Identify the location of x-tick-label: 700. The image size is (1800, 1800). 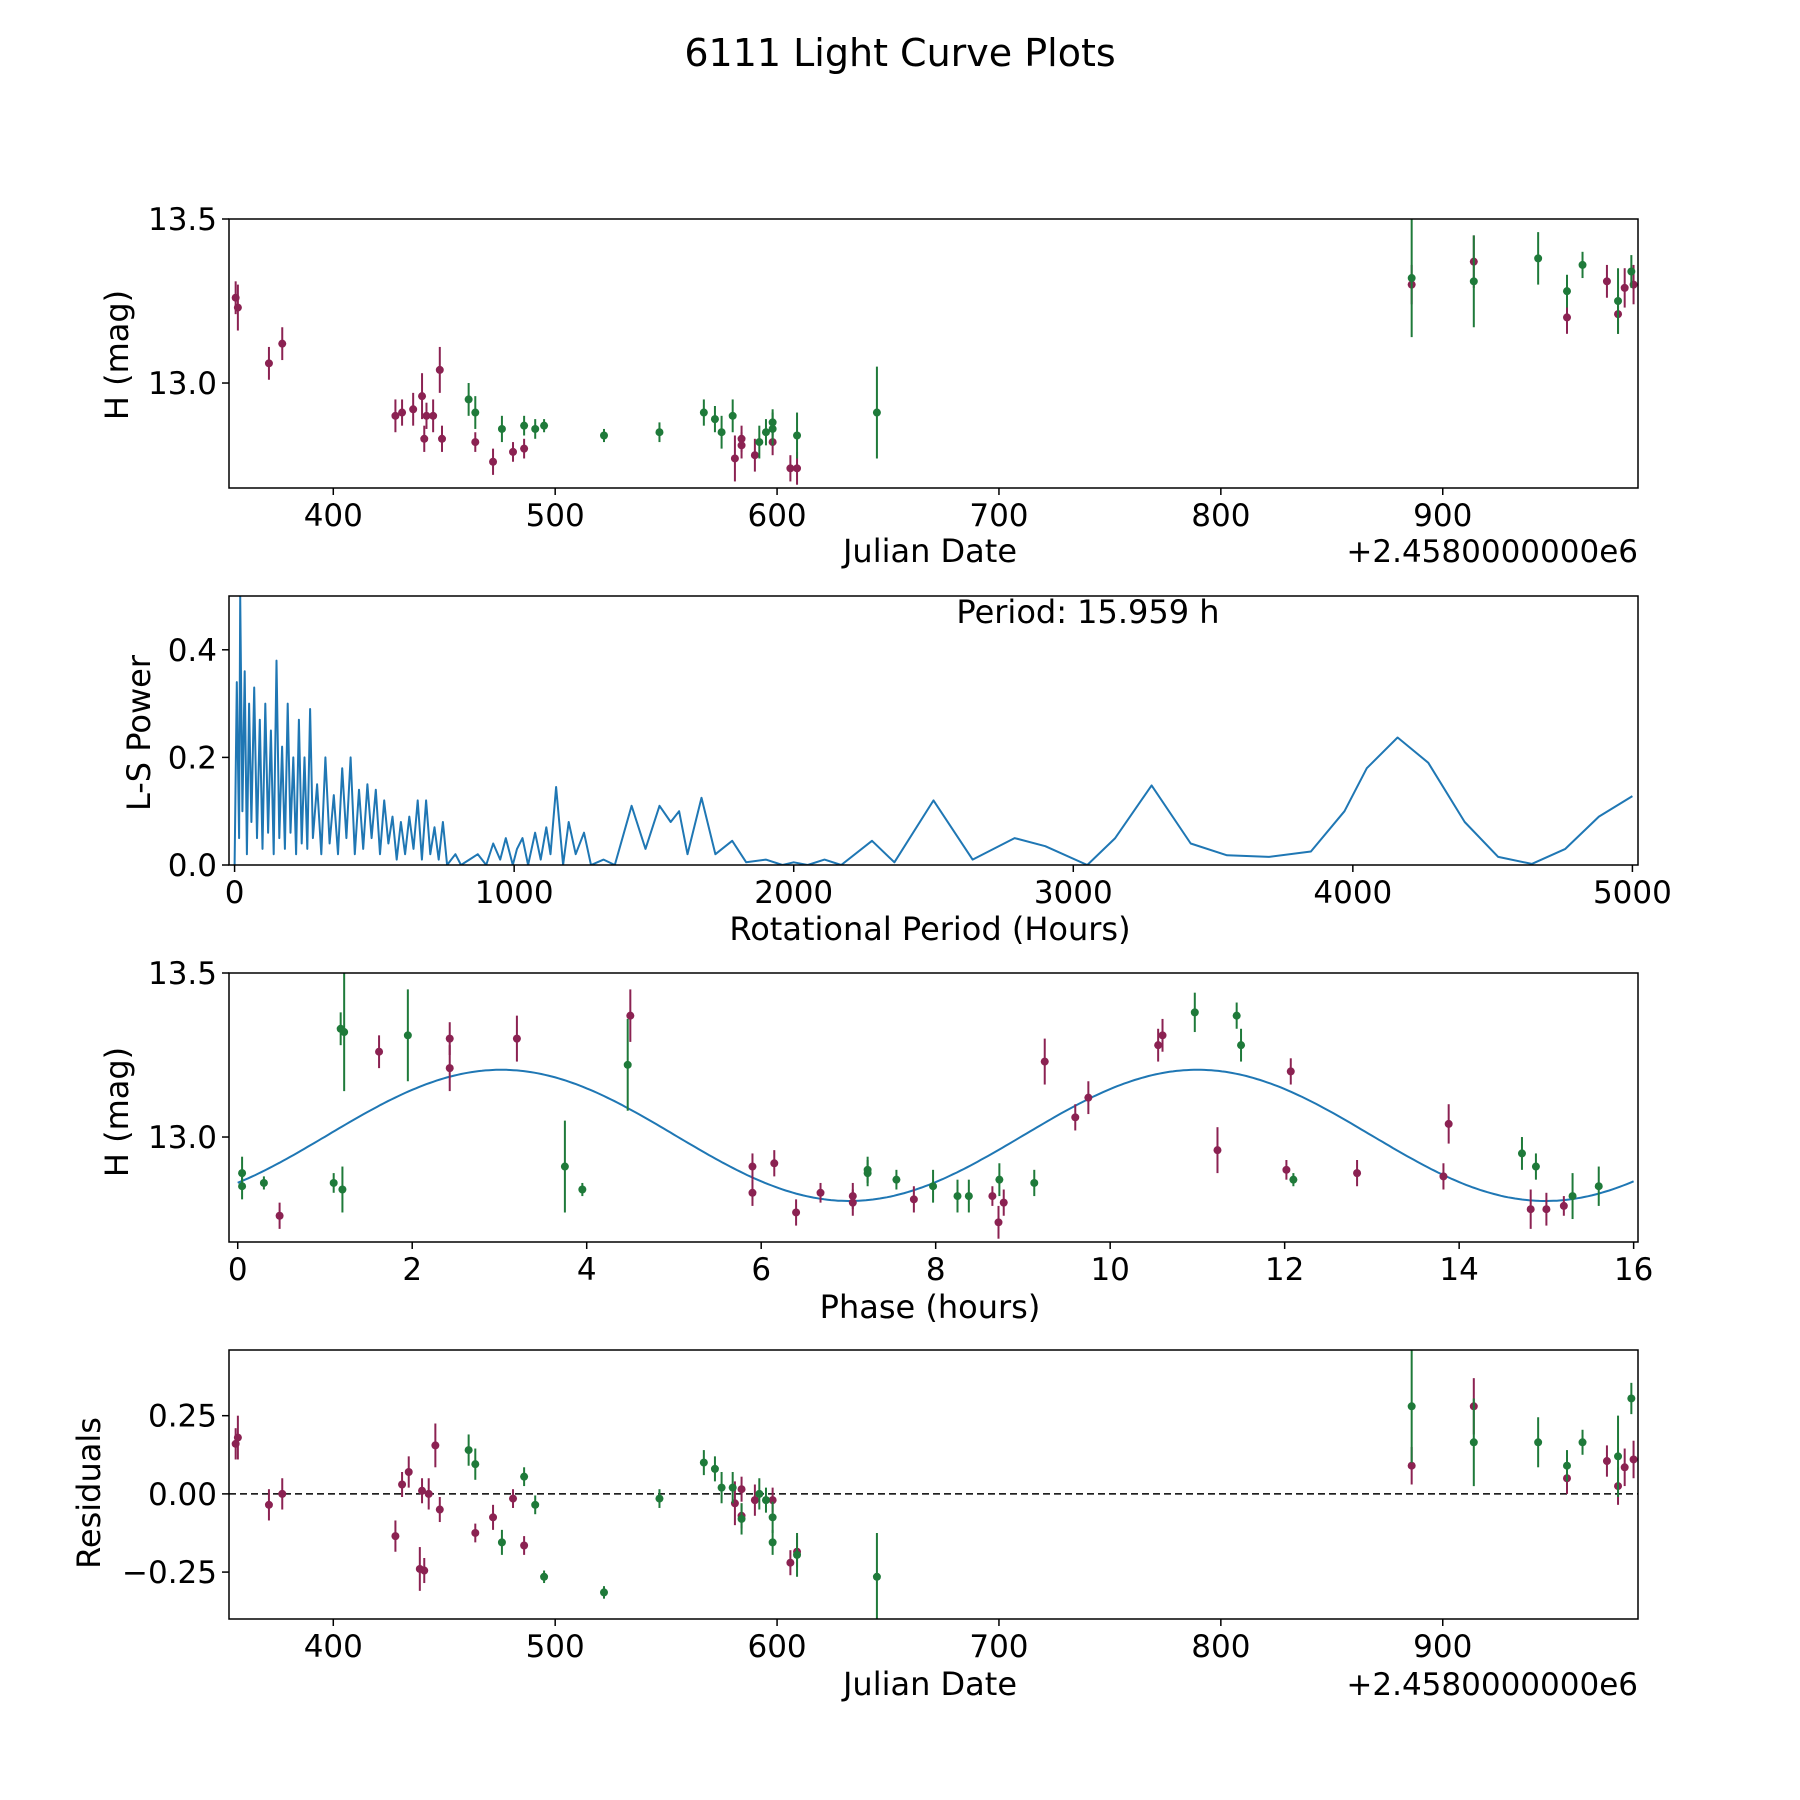
(998, 1647).